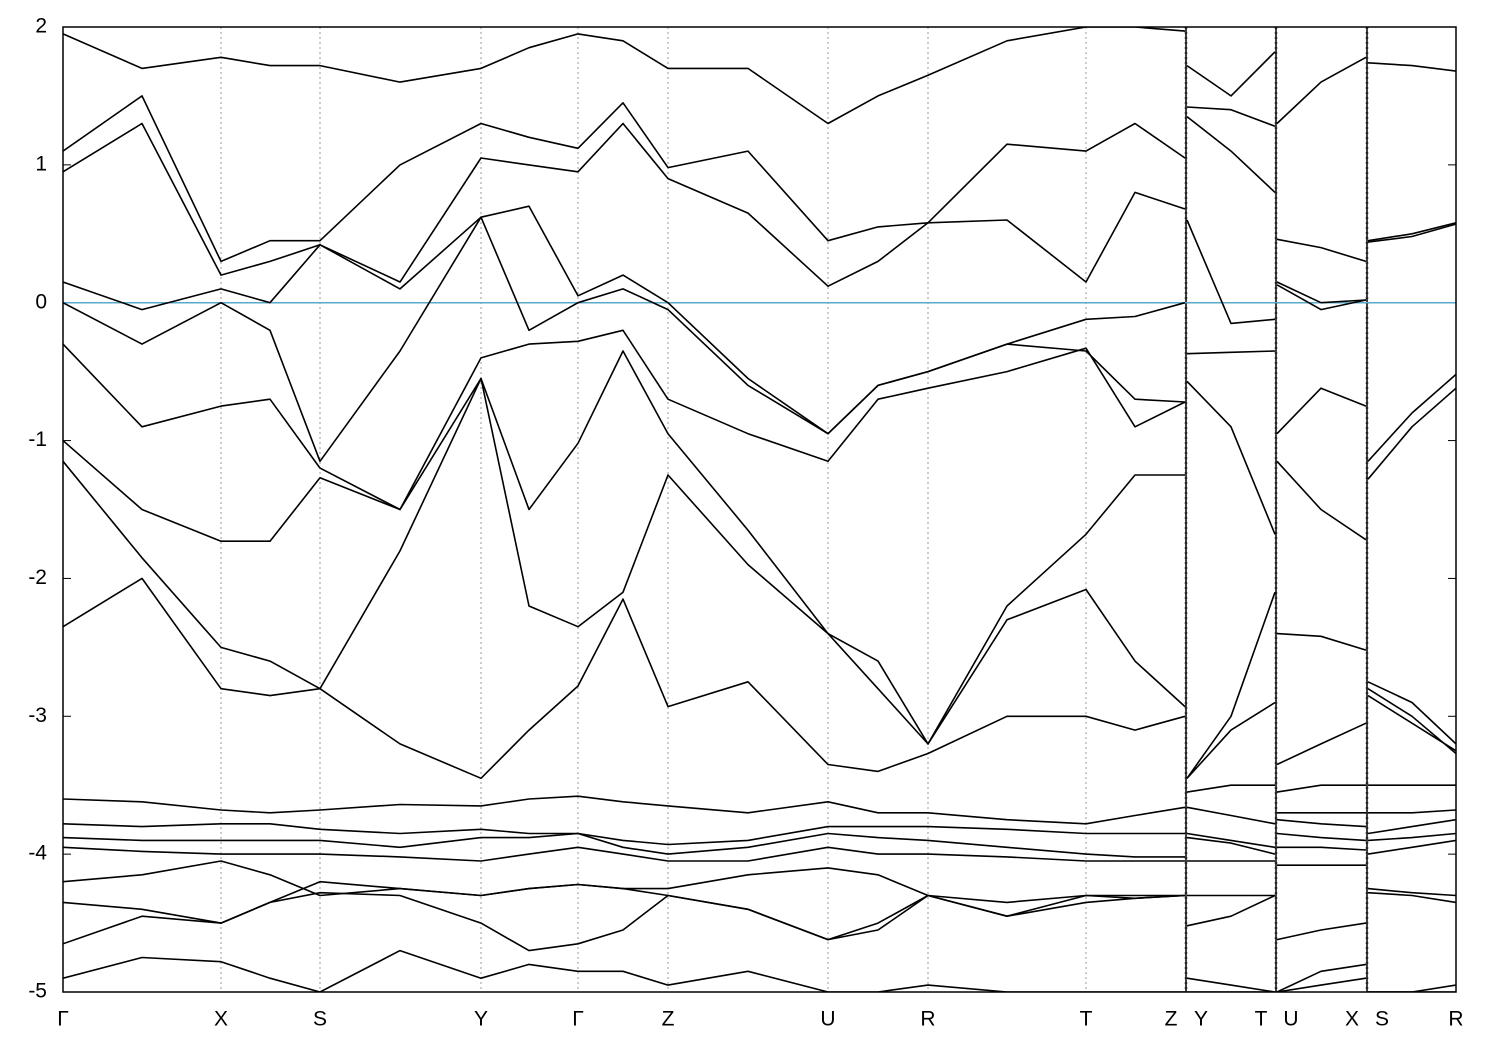 Image resolution: width=1500 pixels, height=1050 pixels. I want to click on y-tick-label: -3, so click(37, 715).